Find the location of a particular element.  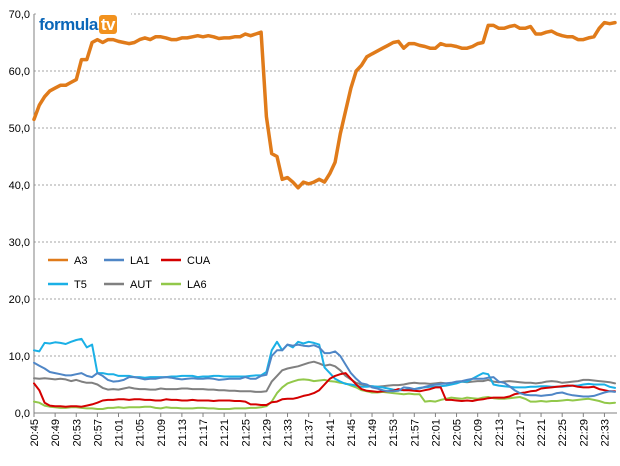

legend-label-a3: A3 is located at coordinates (80, 261).